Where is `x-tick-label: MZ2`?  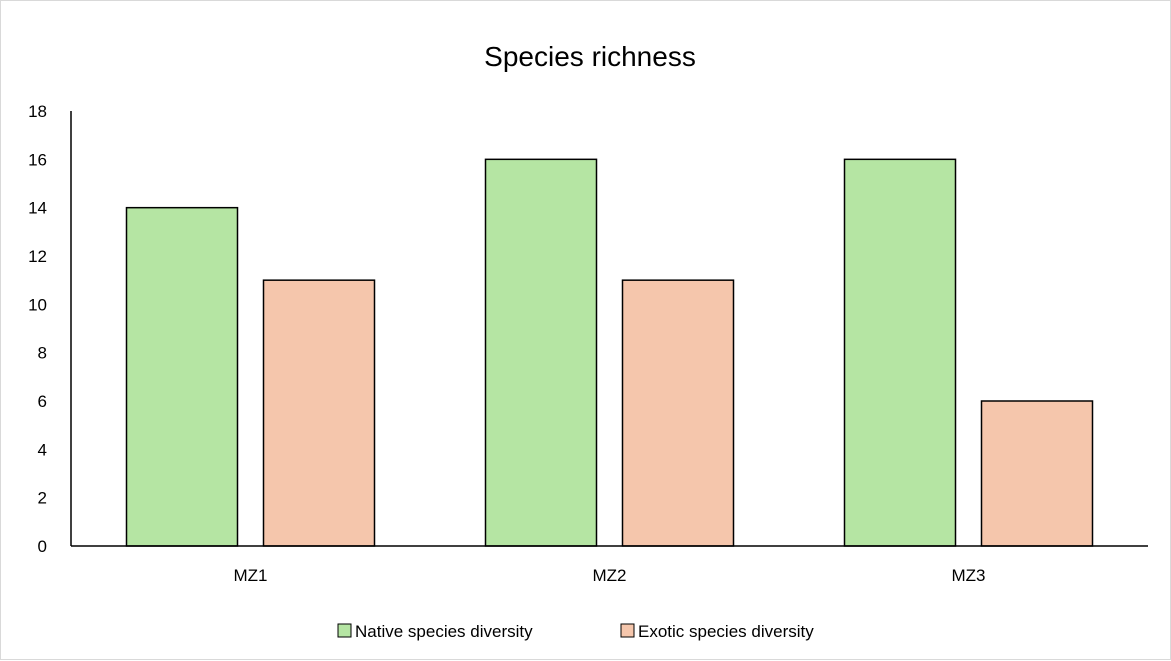
x-tick-label: MZ2 is located at coordinates (610, 575).